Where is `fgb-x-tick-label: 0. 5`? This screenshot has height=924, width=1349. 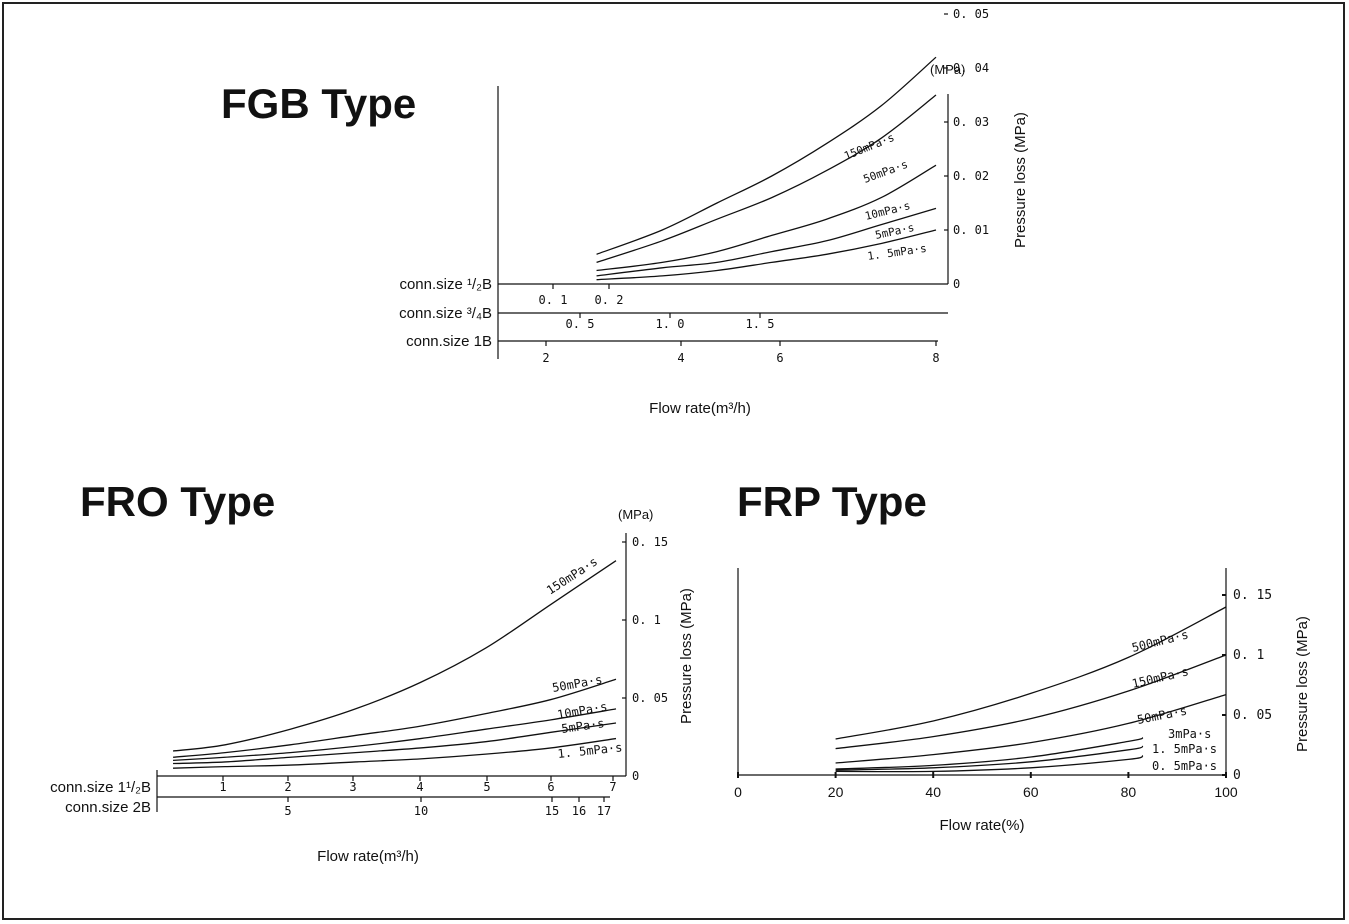 fgb-x-tick-label: 0. 5 is located at coordinates (580, 324).